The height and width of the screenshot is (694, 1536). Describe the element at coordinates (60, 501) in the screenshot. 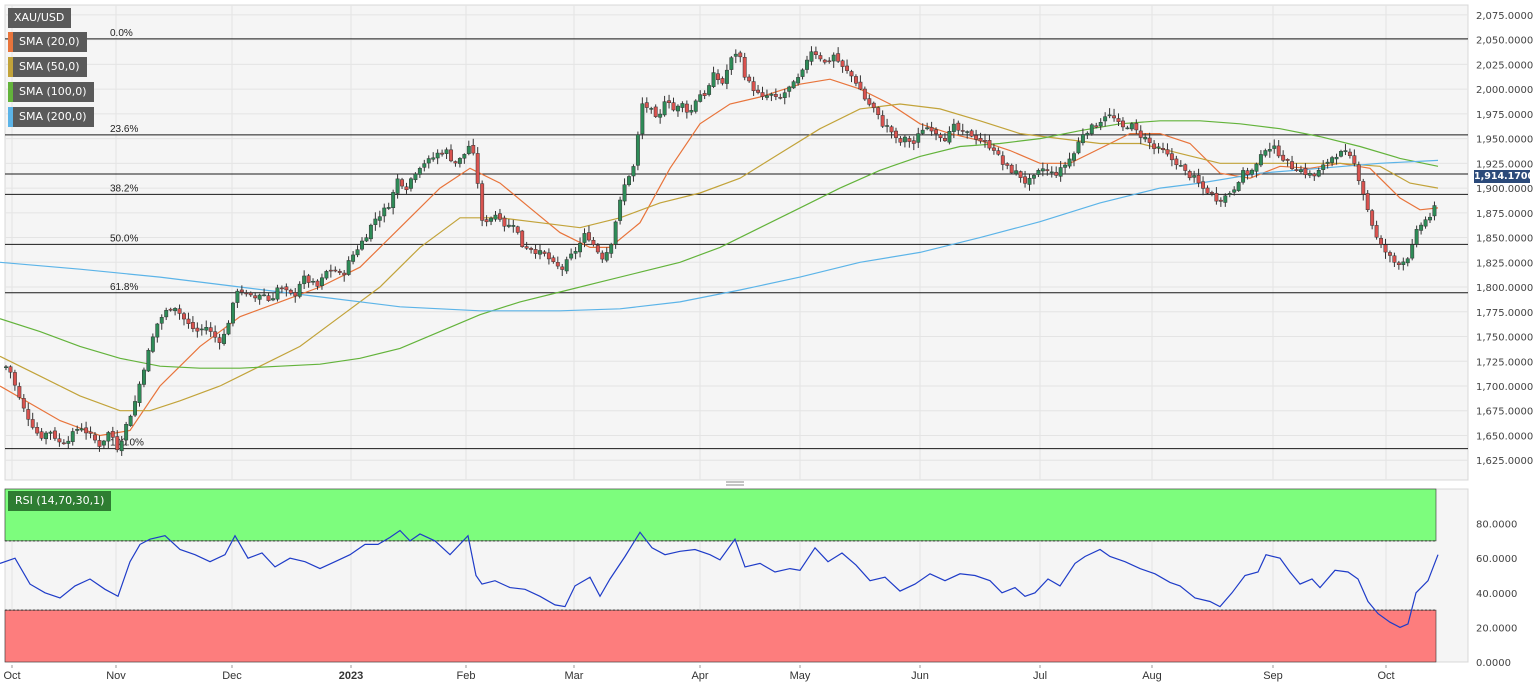

I see `rsi-legend: RSI (14,70,30,1)` at that location.